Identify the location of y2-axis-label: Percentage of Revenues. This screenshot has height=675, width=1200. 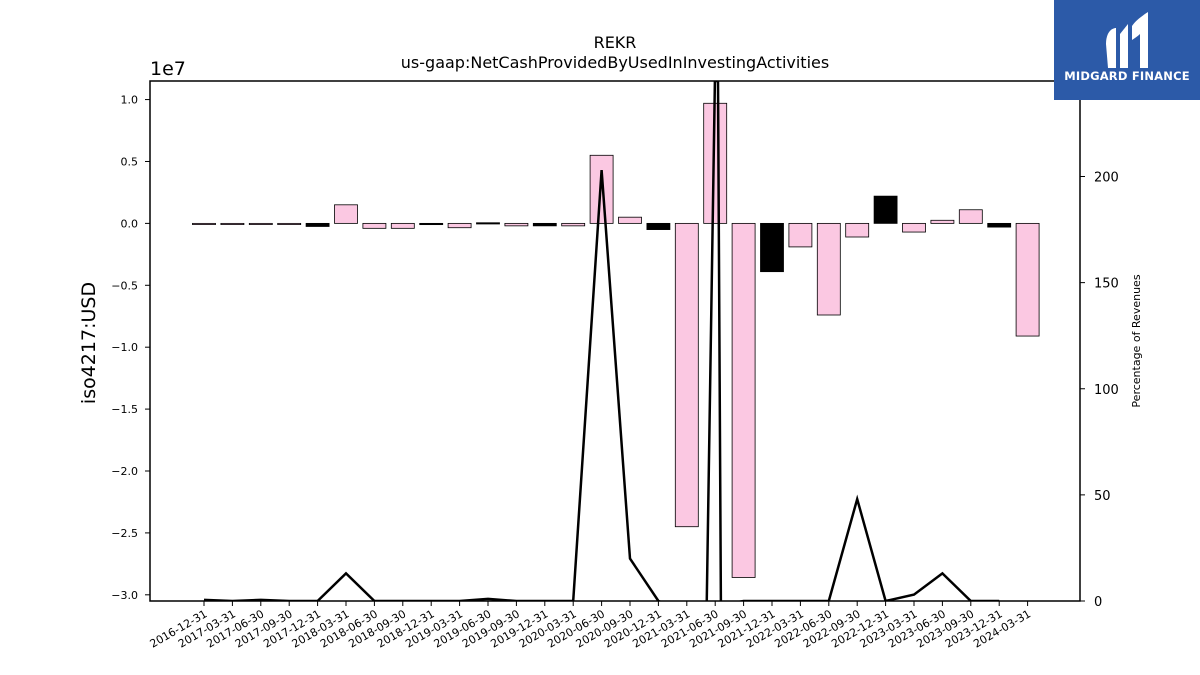
(1136, 340).